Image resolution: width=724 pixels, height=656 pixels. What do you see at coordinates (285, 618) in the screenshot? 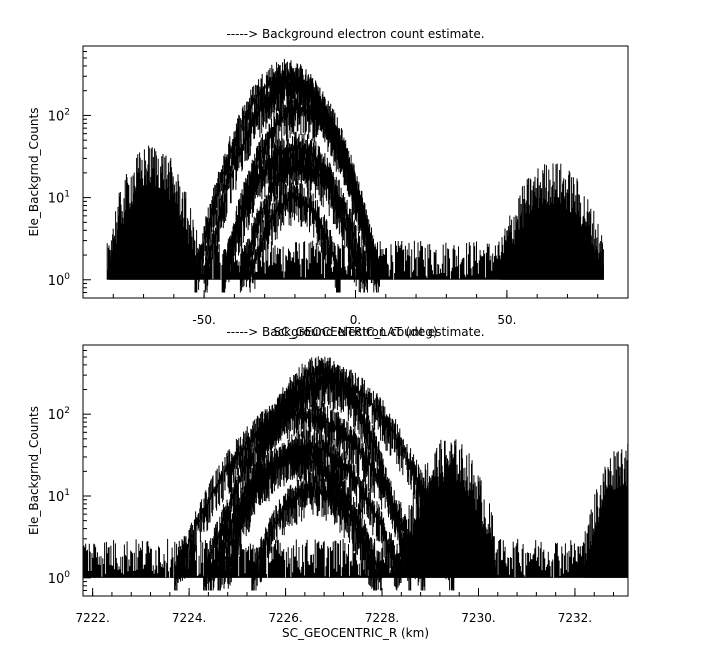
I see `x-tick-label: 7226.` at bounding box center [285, 618].